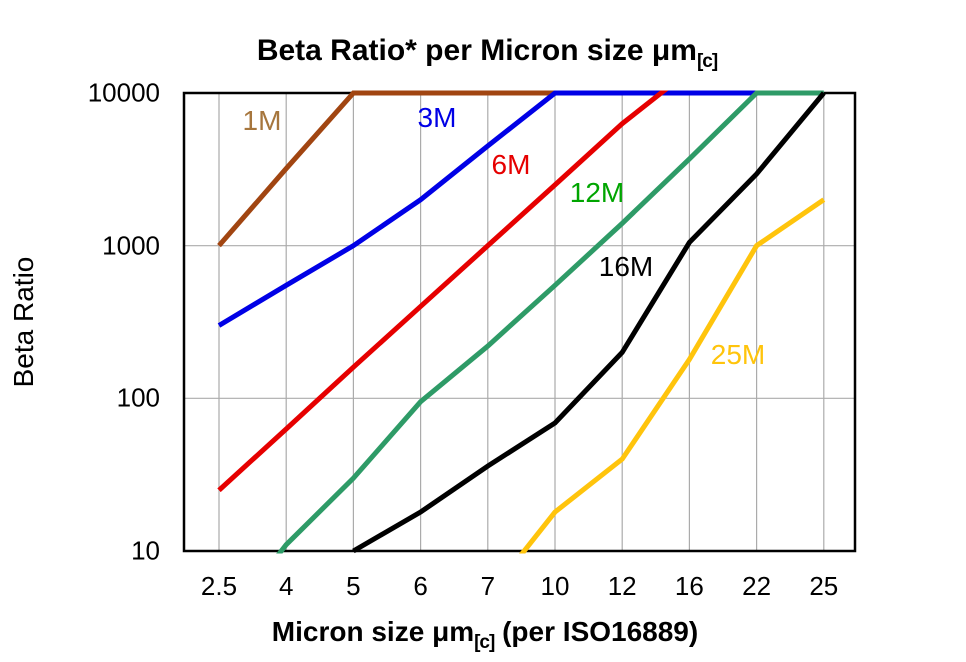 This screenshot has width=966, height=662. I want to click on series-label-1M: 1M, so click(262, 120).